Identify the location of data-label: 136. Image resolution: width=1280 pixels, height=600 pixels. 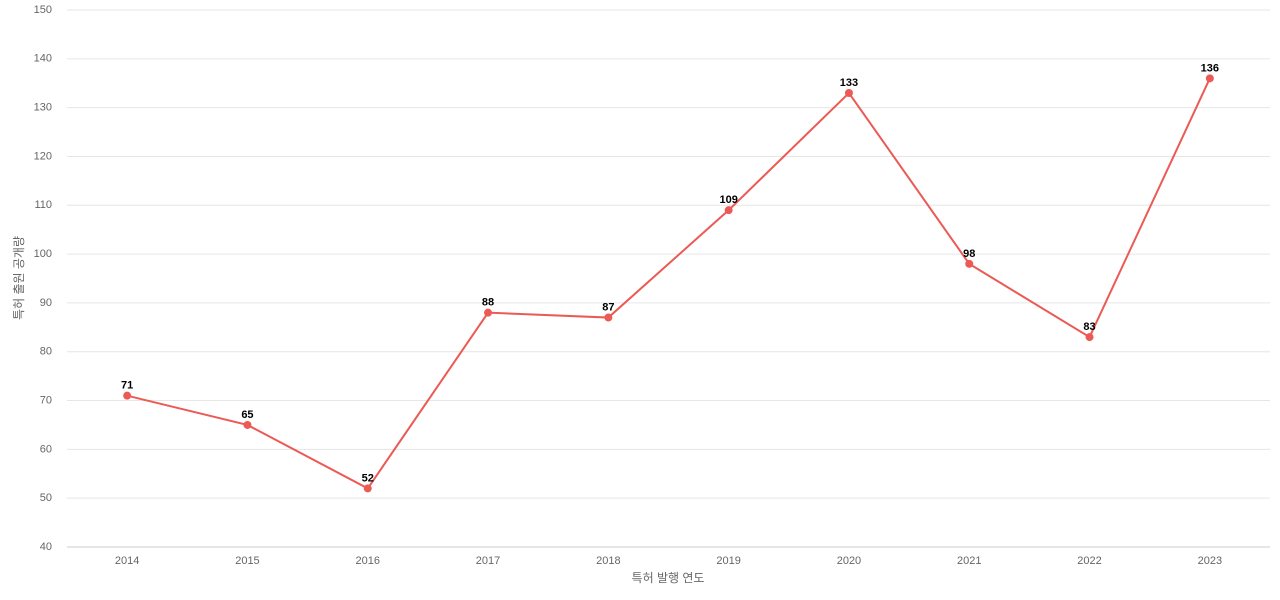
(1210, 68).